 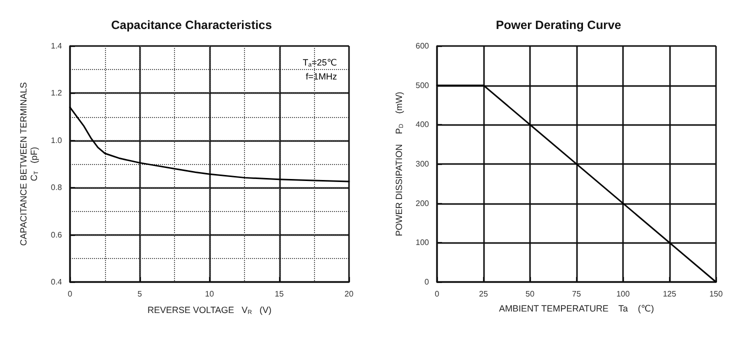 What do you see at coordinates (716, 294) in the screenshot?
I see `x-tick-label: 150` at bounding box center [716, 294].